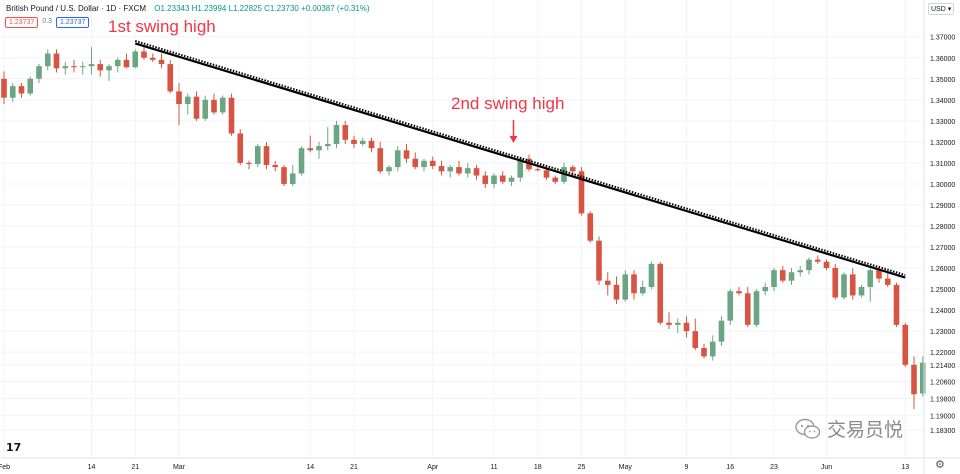 This screenshot has width=960, height=474. Describe the element at coordinates (865, 430) in the screenshot. I see `watermark-text: 交易员悦` at that location.